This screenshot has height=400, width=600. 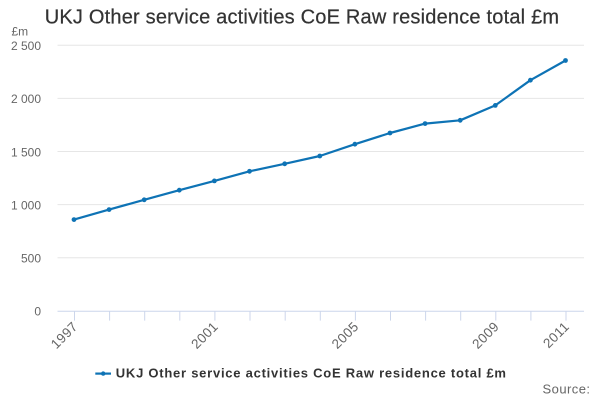 I want to click on svg-text: Source:, so click(x=567, y=389).